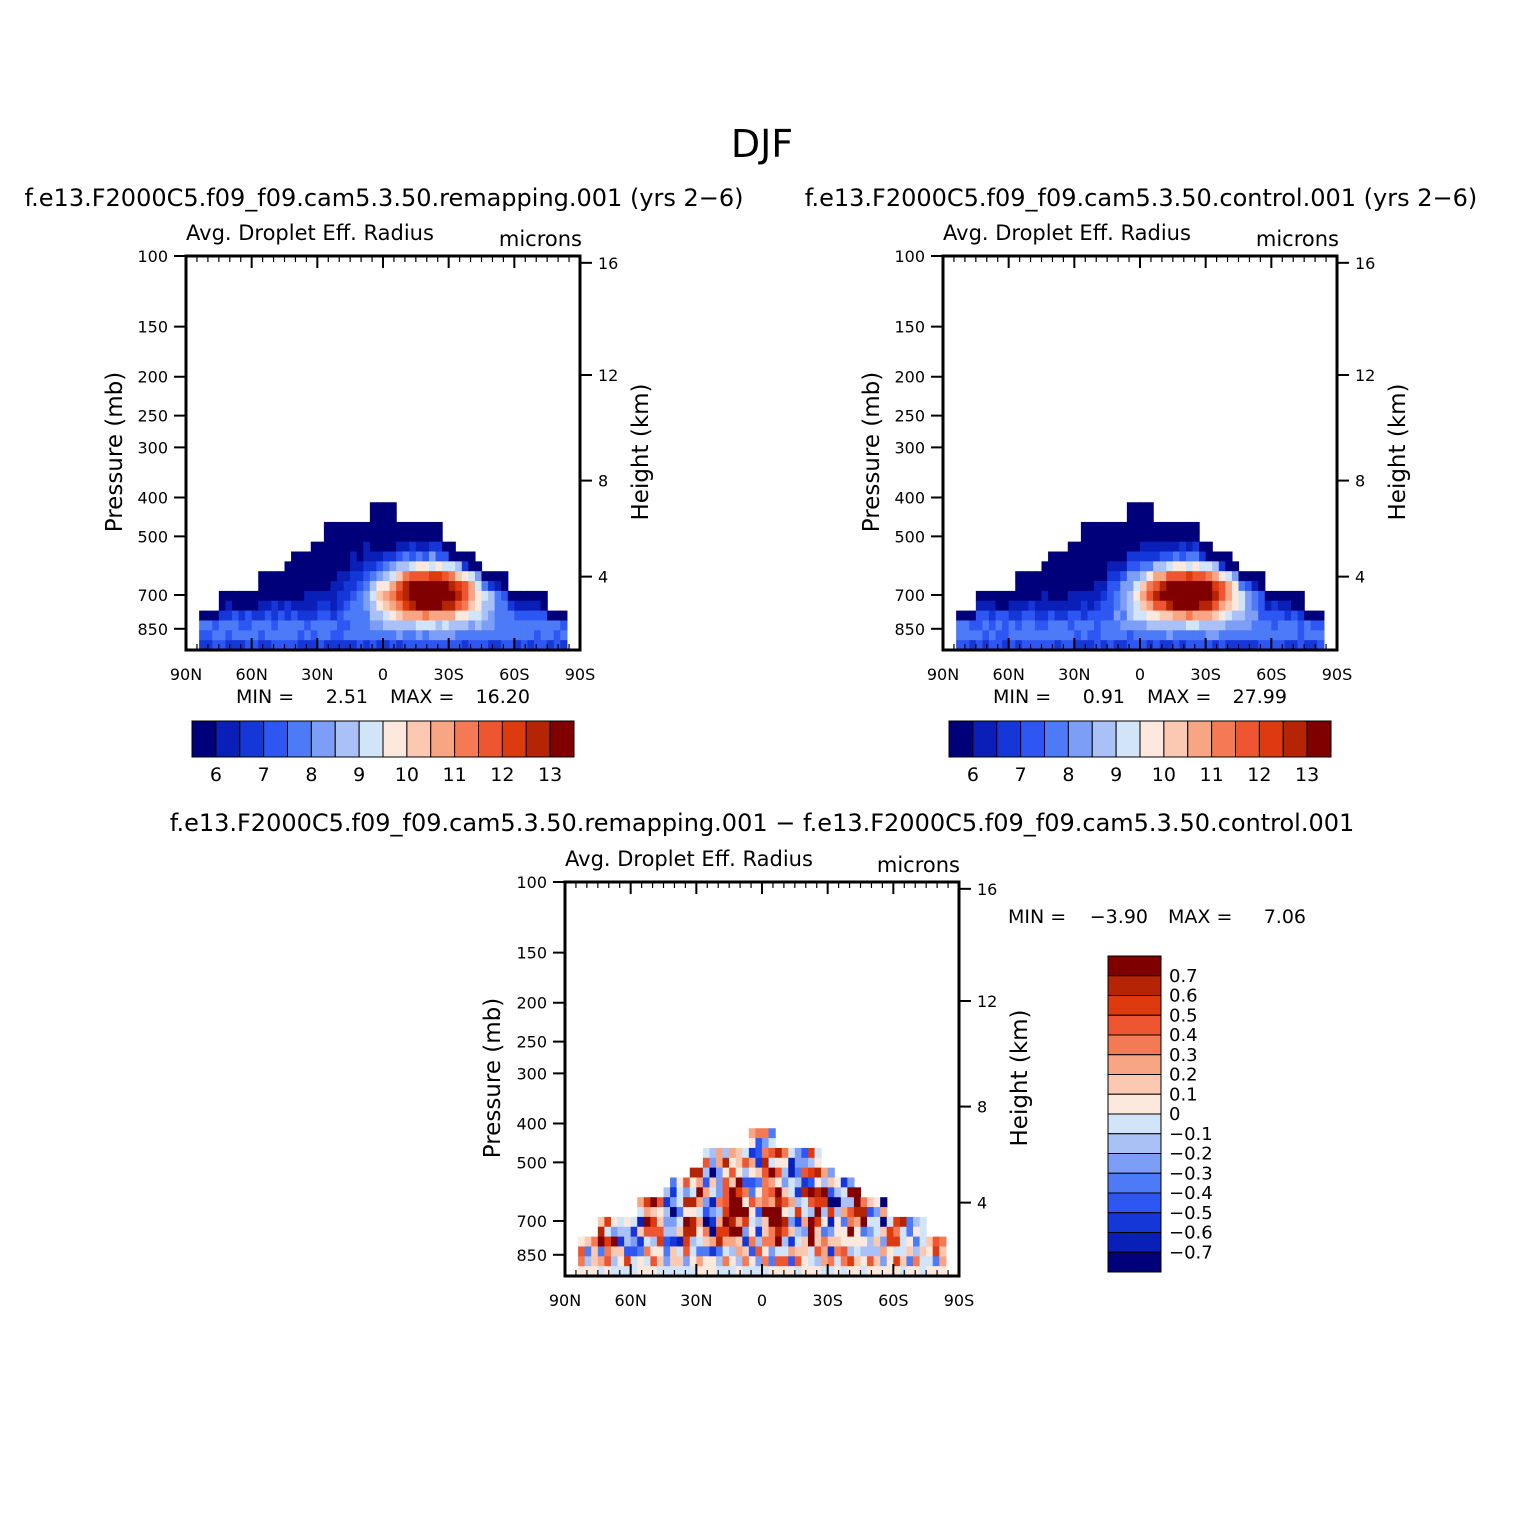 The width and height of the screenshot is (1524, 1524). What do you see at coordinates (531, 1162) in the screenshot?
I see `y-tick-label: 500` at bounding box center [531, 1162].